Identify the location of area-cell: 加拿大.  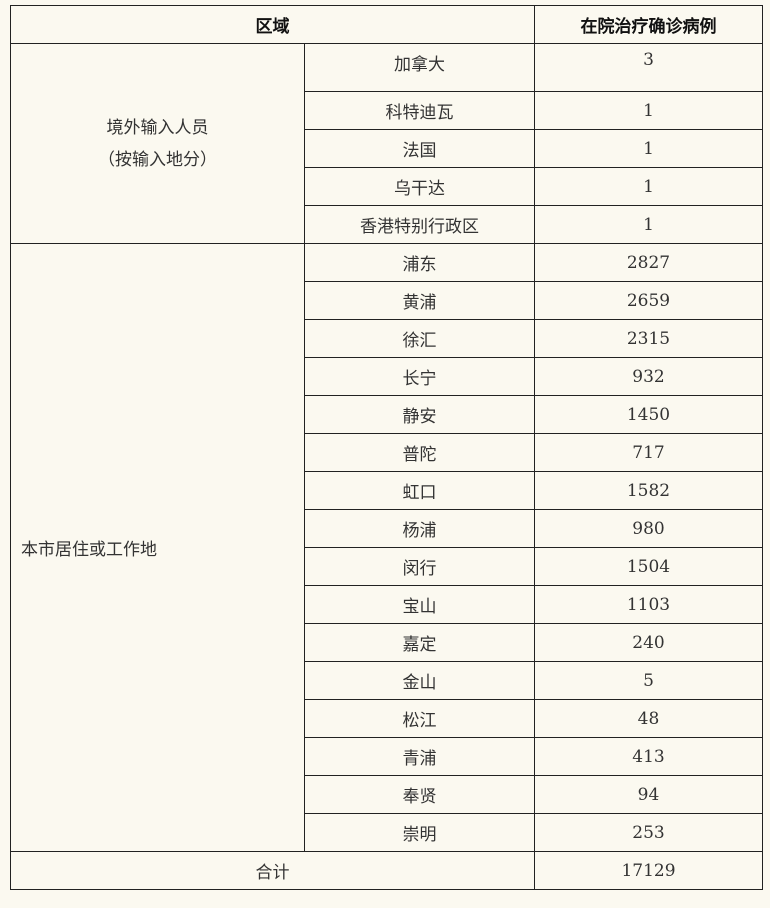
(419, 67).